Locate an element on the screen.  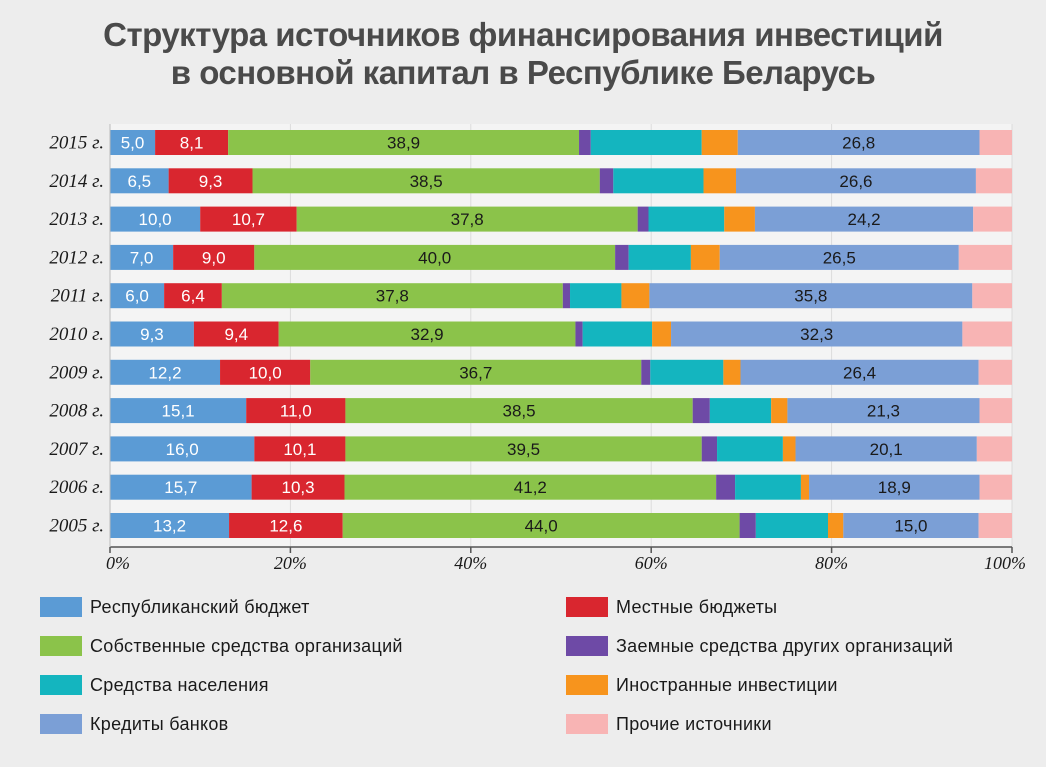
year-label: 2011 г. is located at coordinates (77, 296).